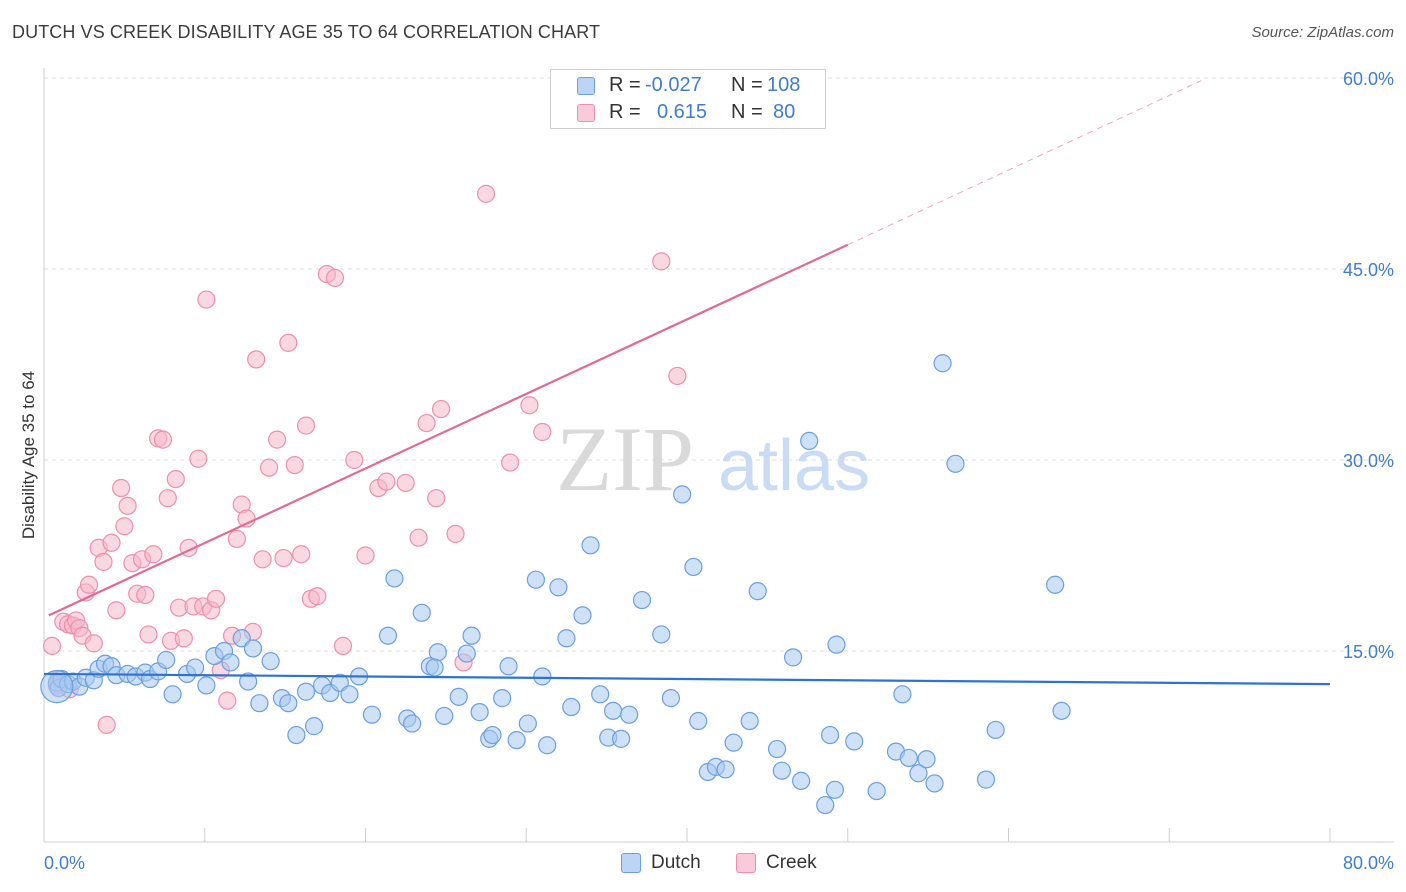 The height and width of the screenshot is (892, 1406). I want to click on legend-r-value-creek: 0.615, so click(682, 112).